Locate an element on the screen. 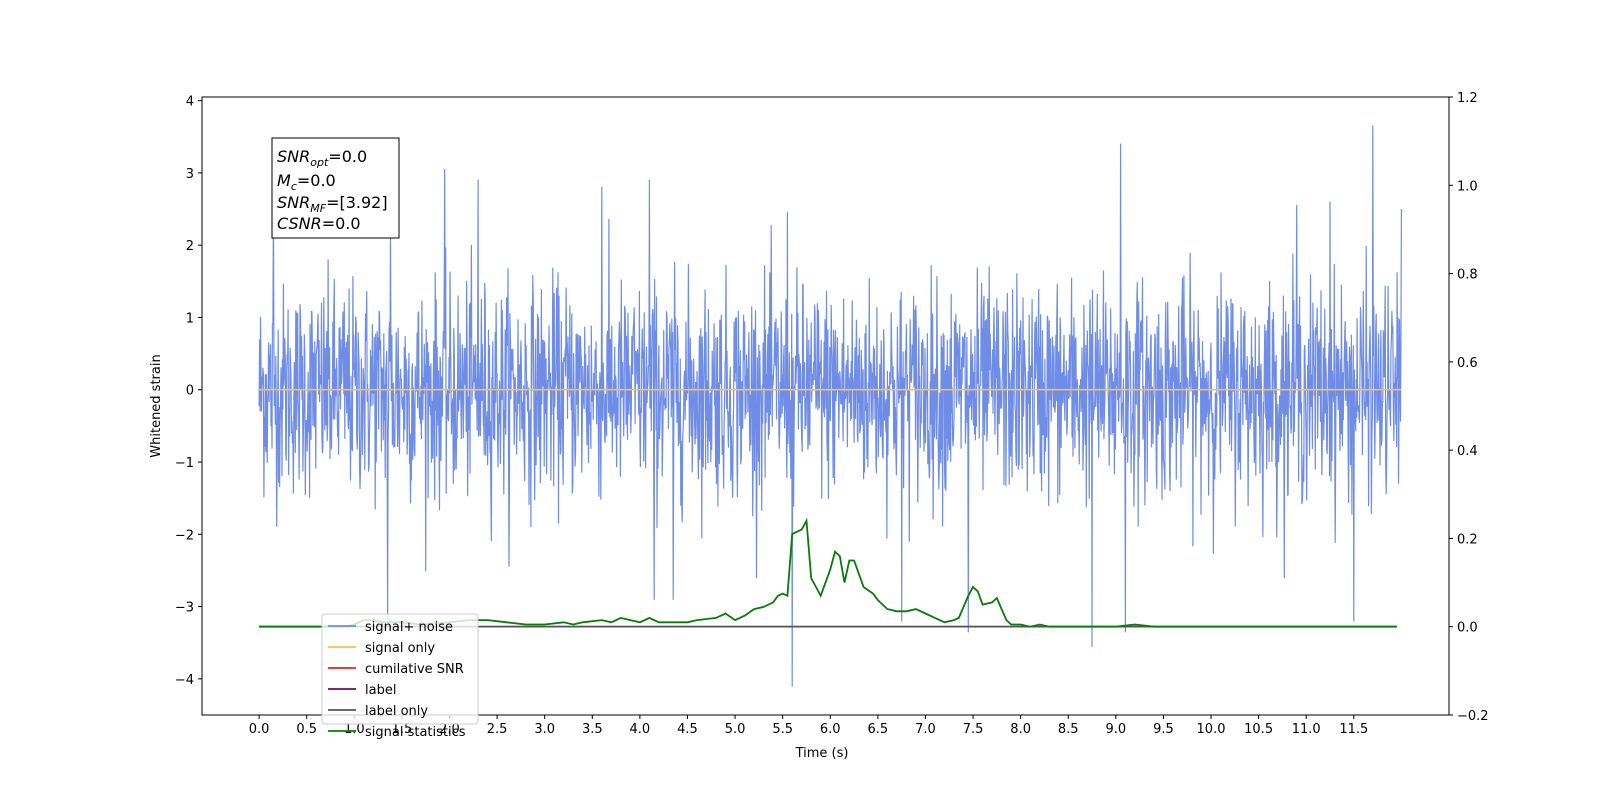  y2-tick-label: −0.2 is located at coordinates (1473, 716).